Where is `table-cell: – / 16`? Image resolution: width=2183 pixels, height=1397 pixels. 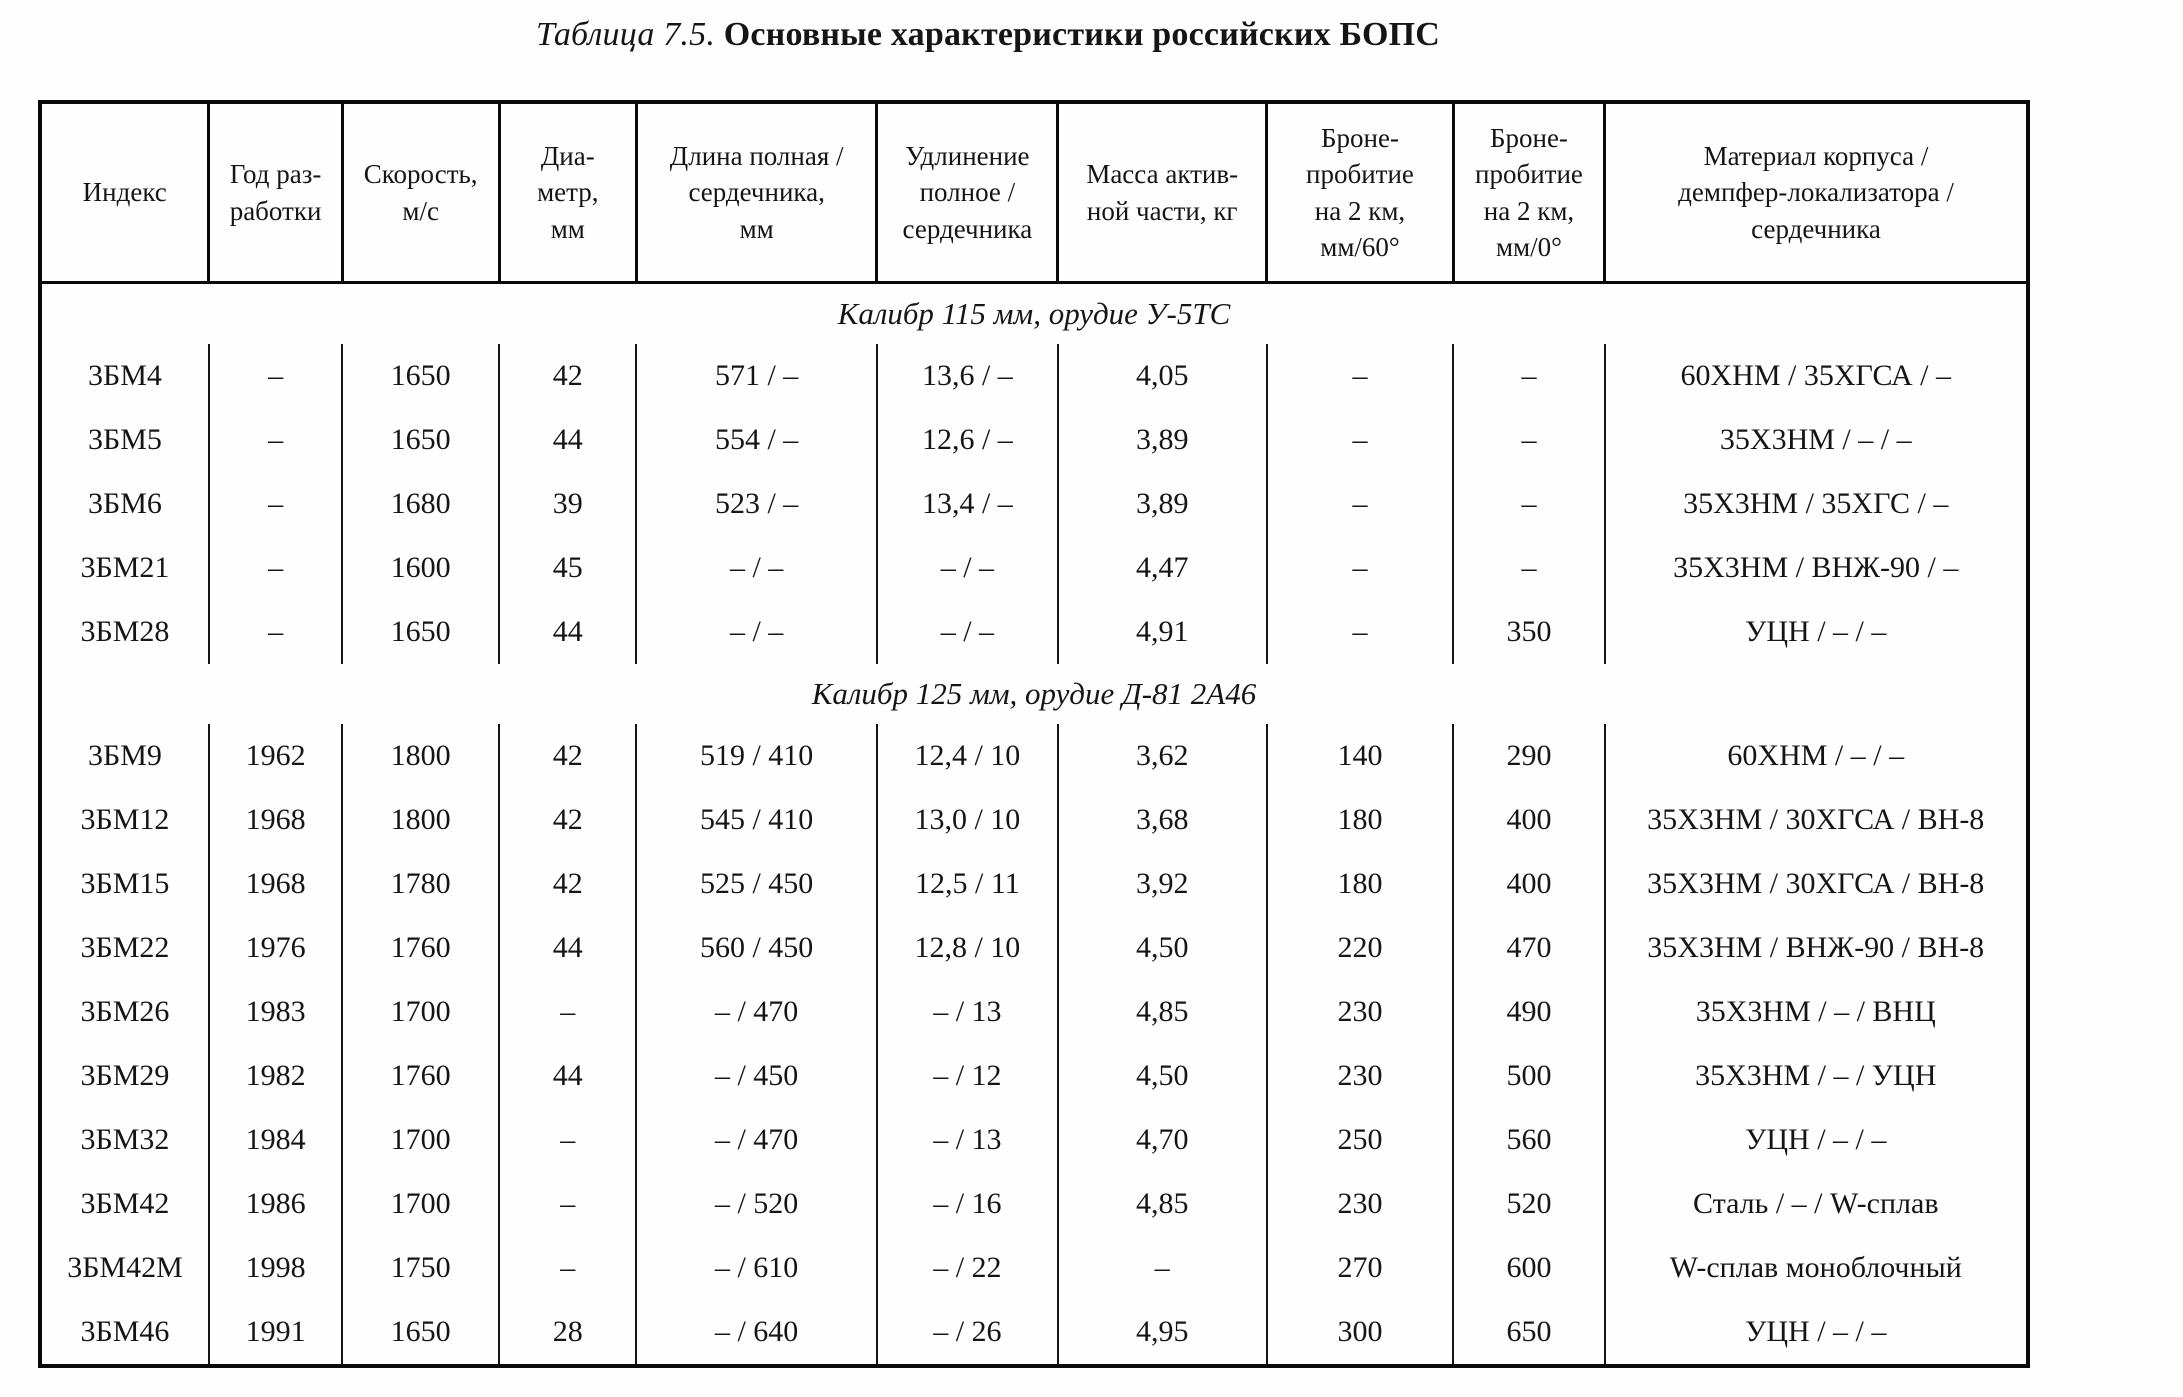
table-cell: – / 16 is located at coordinates (966, 1204).